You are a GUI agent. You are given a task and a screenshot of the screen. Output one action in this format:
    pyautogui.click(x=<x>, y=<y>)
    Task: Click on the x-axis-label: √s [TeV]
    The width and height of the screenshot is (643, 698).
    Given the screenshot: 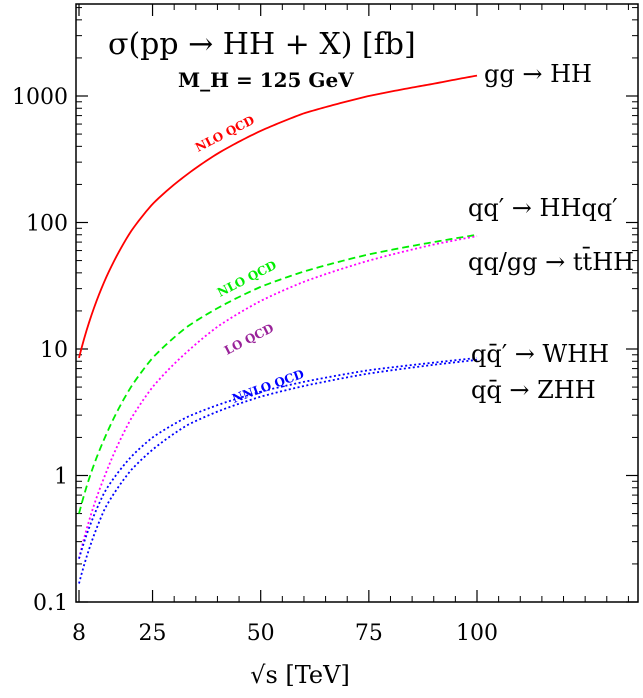 What is the action you would take?
    pyautogui.click(x=300, y=675)
    